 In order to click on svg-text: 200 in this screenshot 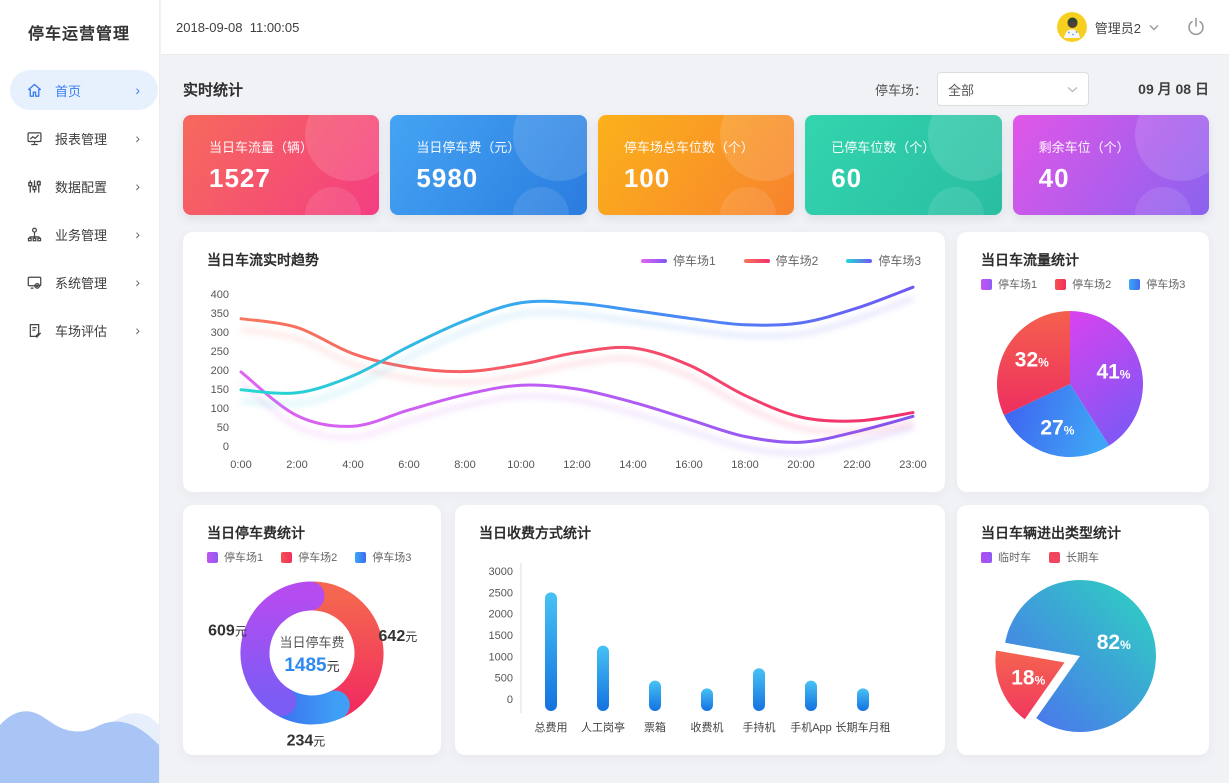, I will do `click(220, 371)`.